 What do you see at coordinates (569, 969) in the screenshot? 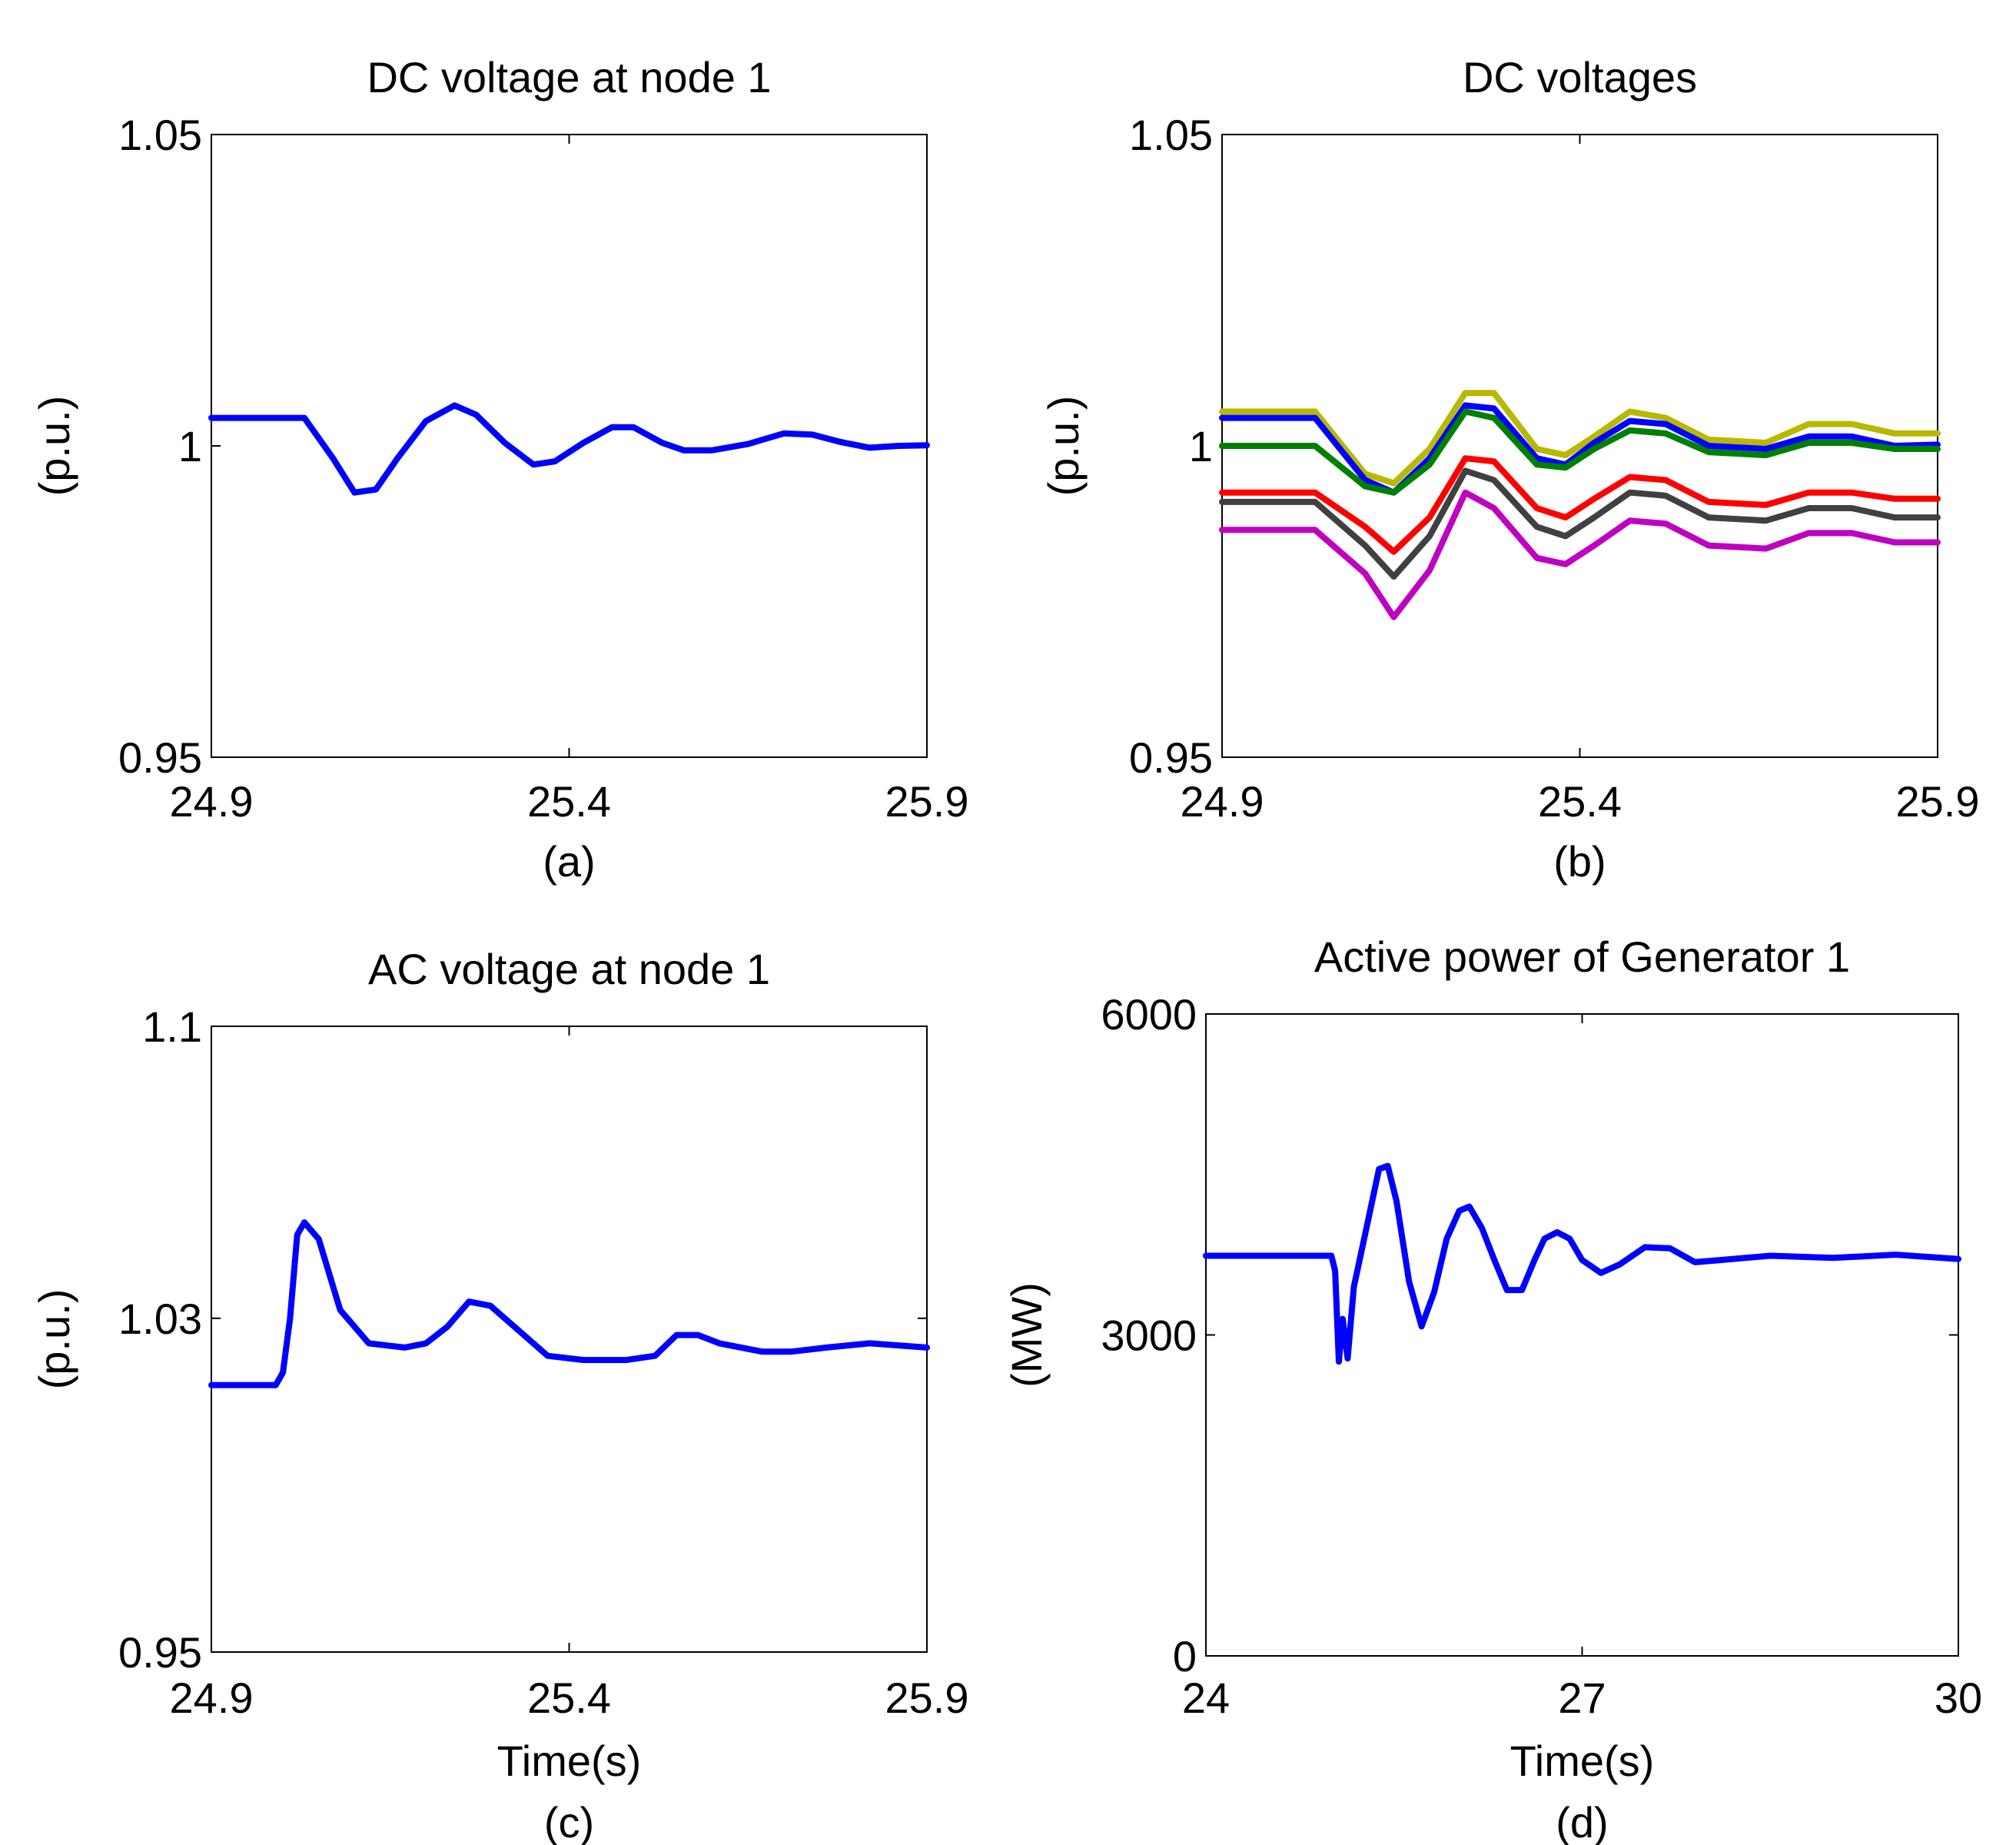
I see `chart-title: AC voltage at node 1` at bounding box center [569, 969].